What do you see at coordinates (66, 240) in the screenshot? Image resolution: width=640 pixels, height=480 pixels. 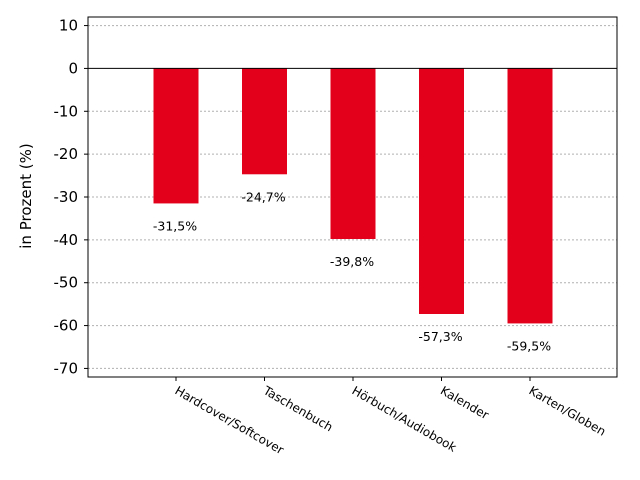 I see `y-tick-label: -40` at bounding box center [66, 240].